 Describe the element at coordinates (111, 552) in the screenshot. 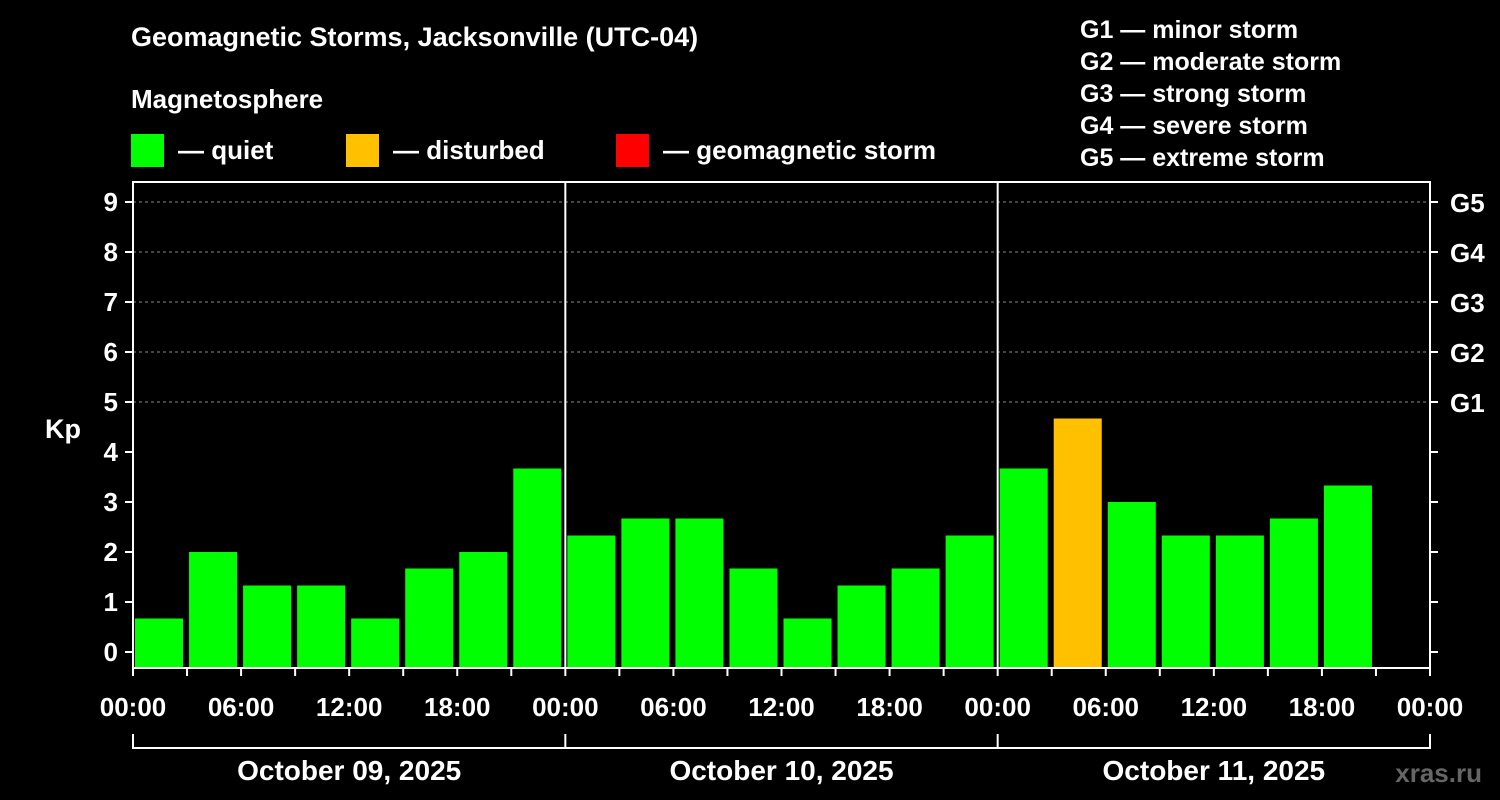

I see `y-tick-label: 2` at that location.